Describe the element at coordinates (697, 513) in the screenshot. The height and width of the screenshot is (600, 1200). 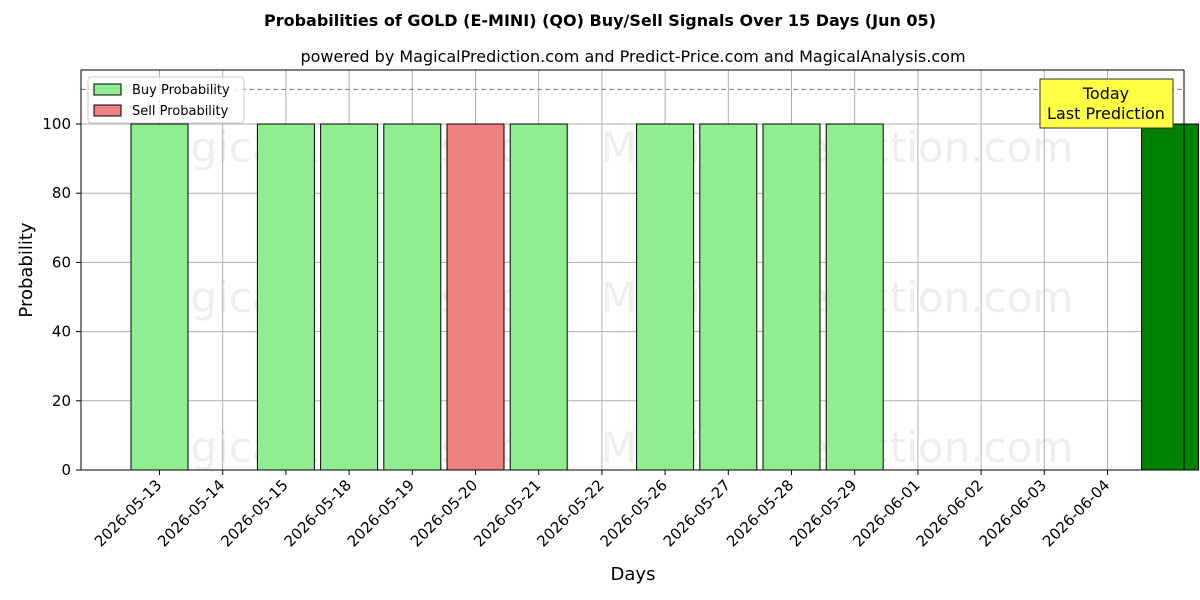
I see `x-tick-label: 2026-05-27` at that location.